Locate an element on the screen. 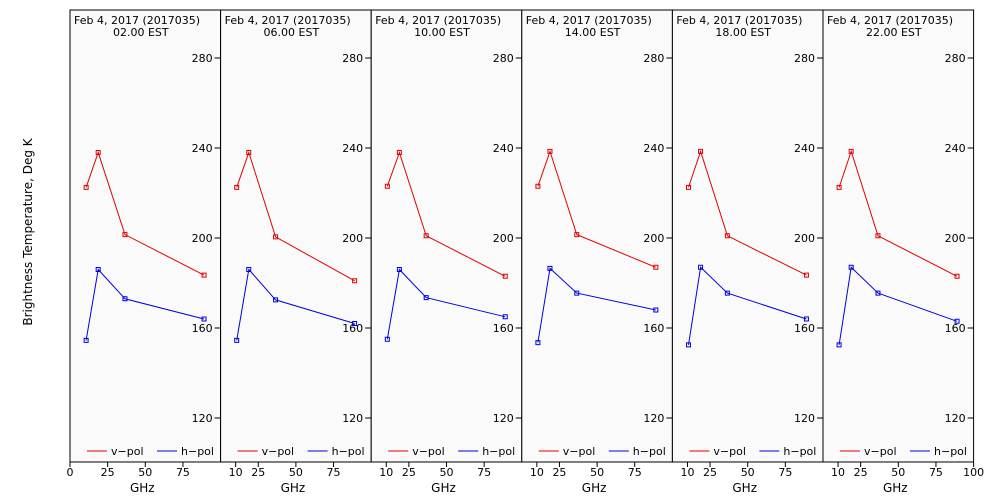 The width and height of the screenshot is (1000, 500). panel-time: 10.00 EST is located at coordinates (442, 32).